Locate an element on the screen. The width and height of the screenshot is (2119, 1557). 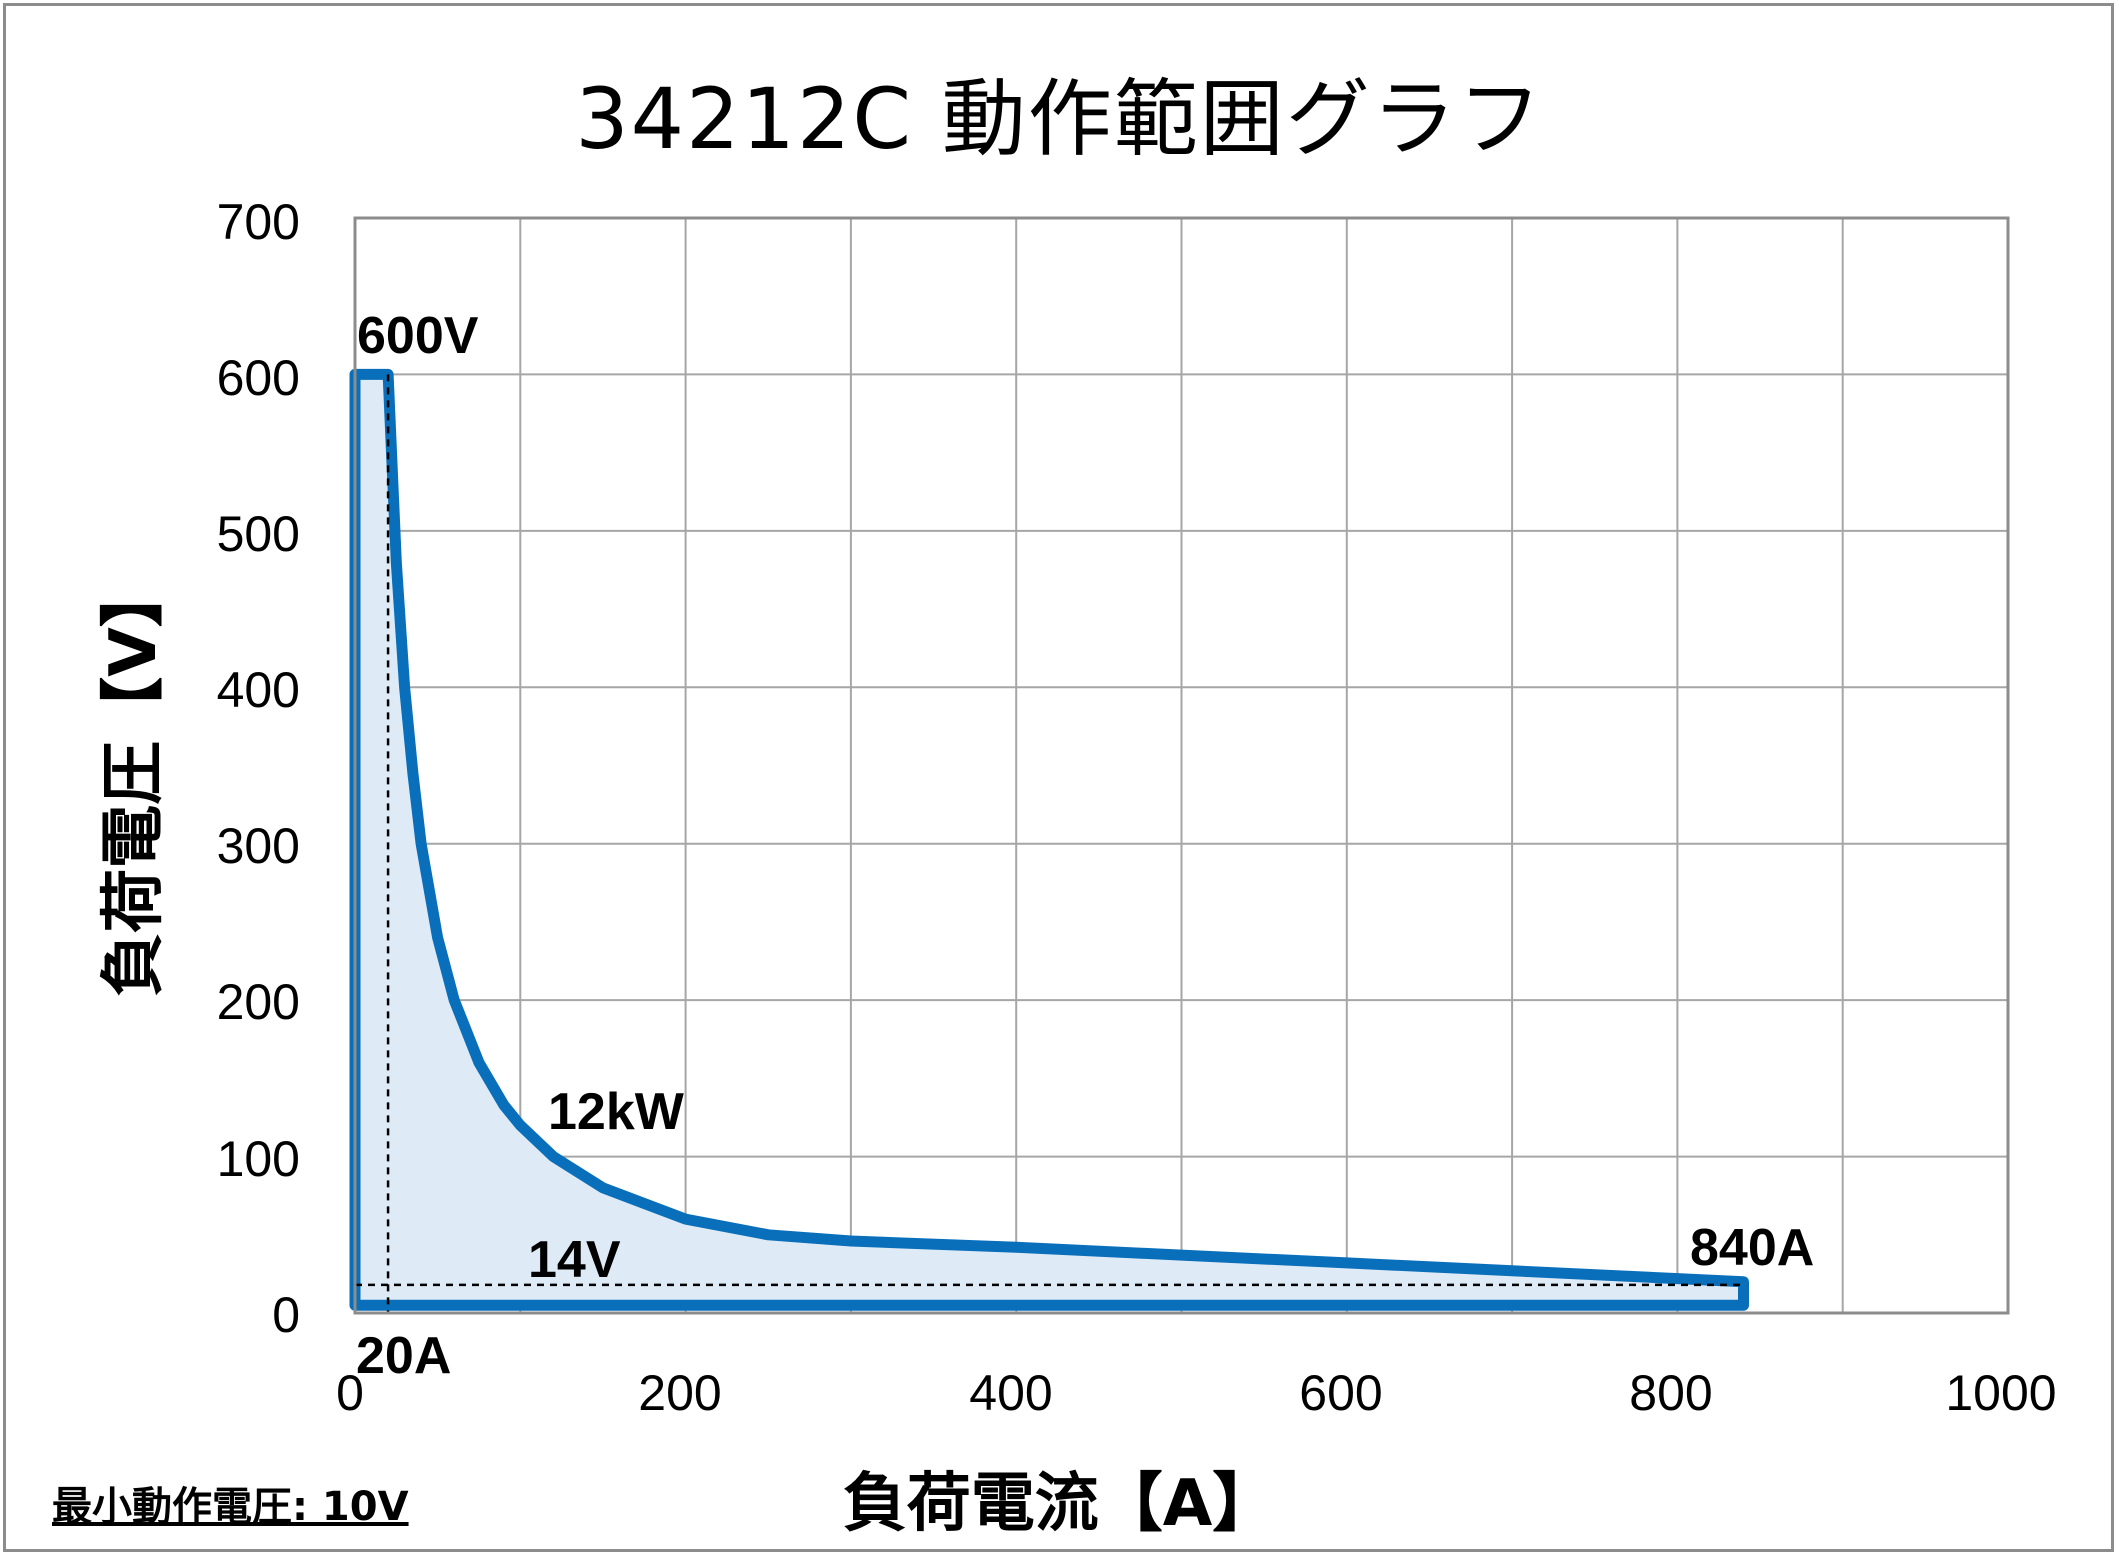
x-tick-label: 1000 is located at coordinates (2001, 1393).